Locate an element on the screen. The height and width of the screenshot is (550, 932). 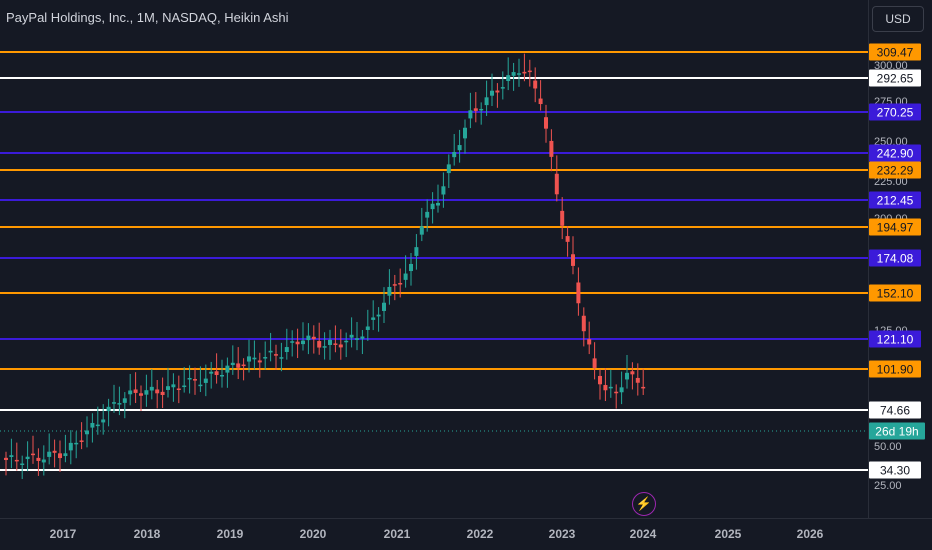
level-price-label: 292.65 is located at coordinates (895, 78).